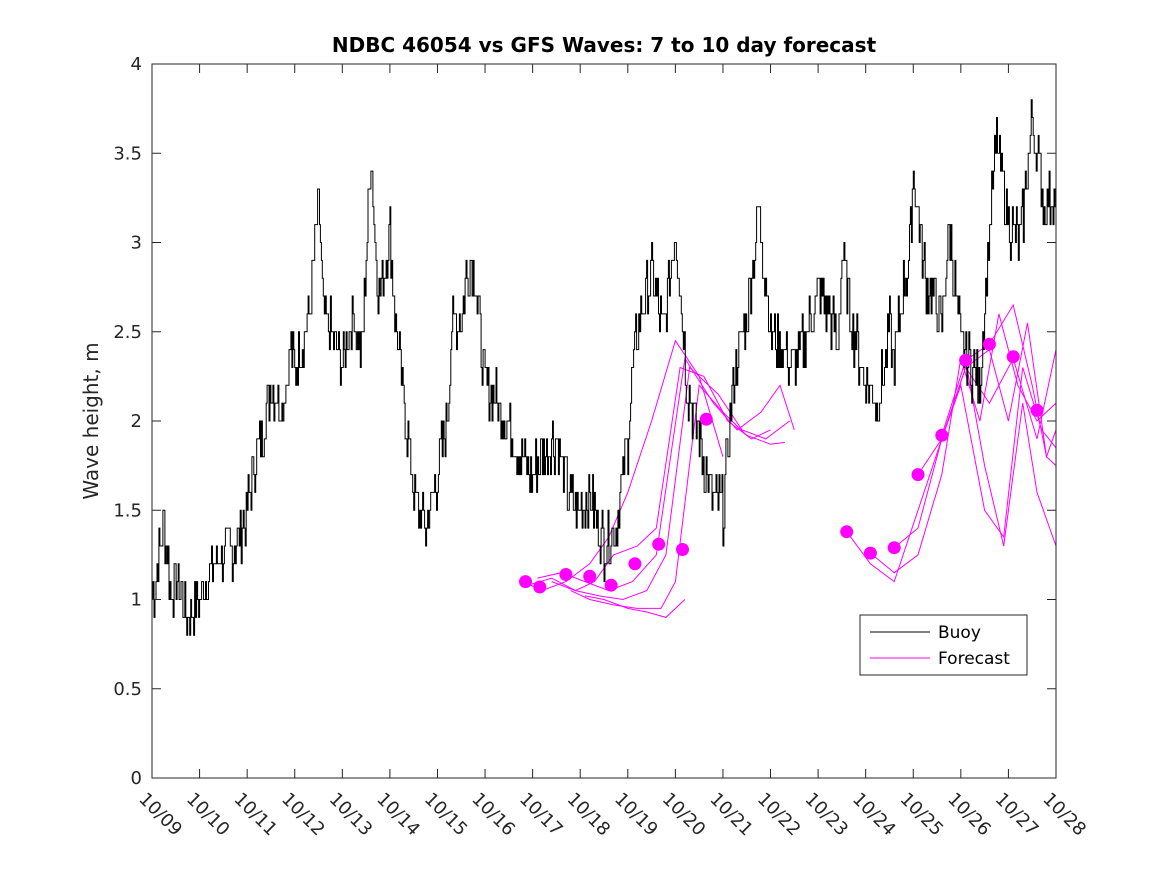 The height and width of the screenshot is (875, 1167). Describe the element at coordinates (136, 421) in the screenshot. I see `y-tick-label: 2` at that location.